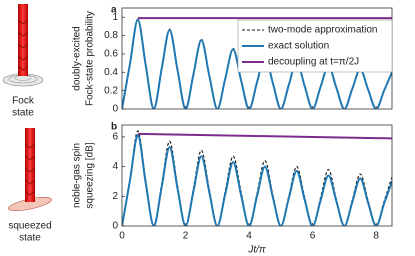  What do you see at coordinates (30, 186) in the screenshot?
I see `squeezed-illustration: squeezed state` at bounding box center [30, 186].